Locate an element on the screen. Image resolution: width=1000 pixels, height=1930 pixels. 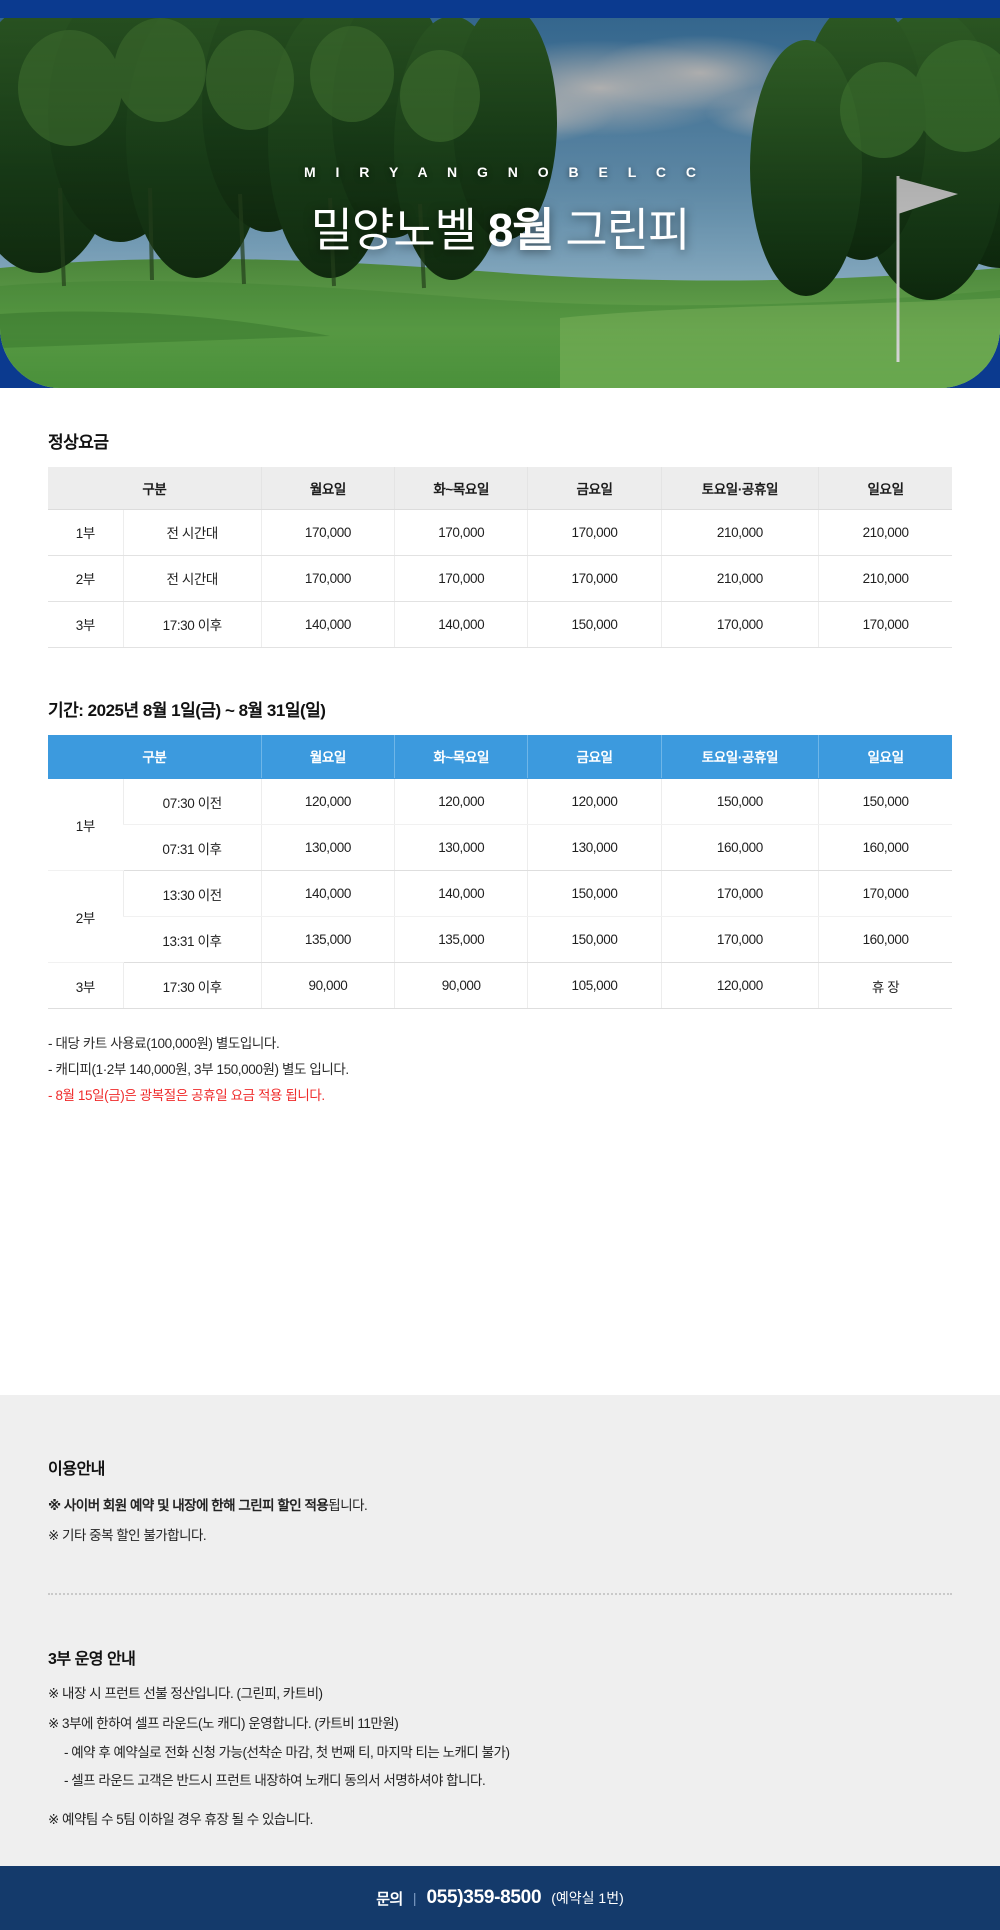
usage-guide-line-2: ※ 기타 중복 할인 불가합니다. is located at coordinates (127, 1535).